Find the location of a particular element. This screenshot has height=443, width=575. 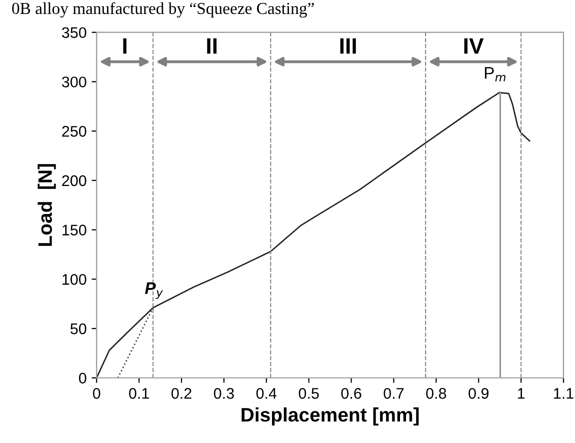

y-tick-label: 250 is located at coordinates (74, 131).